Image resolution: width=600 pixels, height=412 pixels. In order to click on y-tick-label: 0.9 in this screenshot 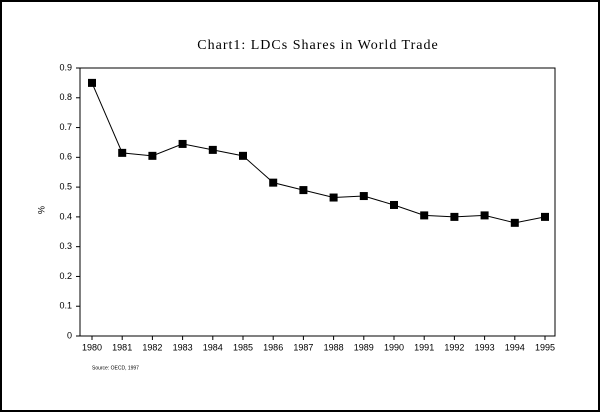, I will do `click(65, 67)`.